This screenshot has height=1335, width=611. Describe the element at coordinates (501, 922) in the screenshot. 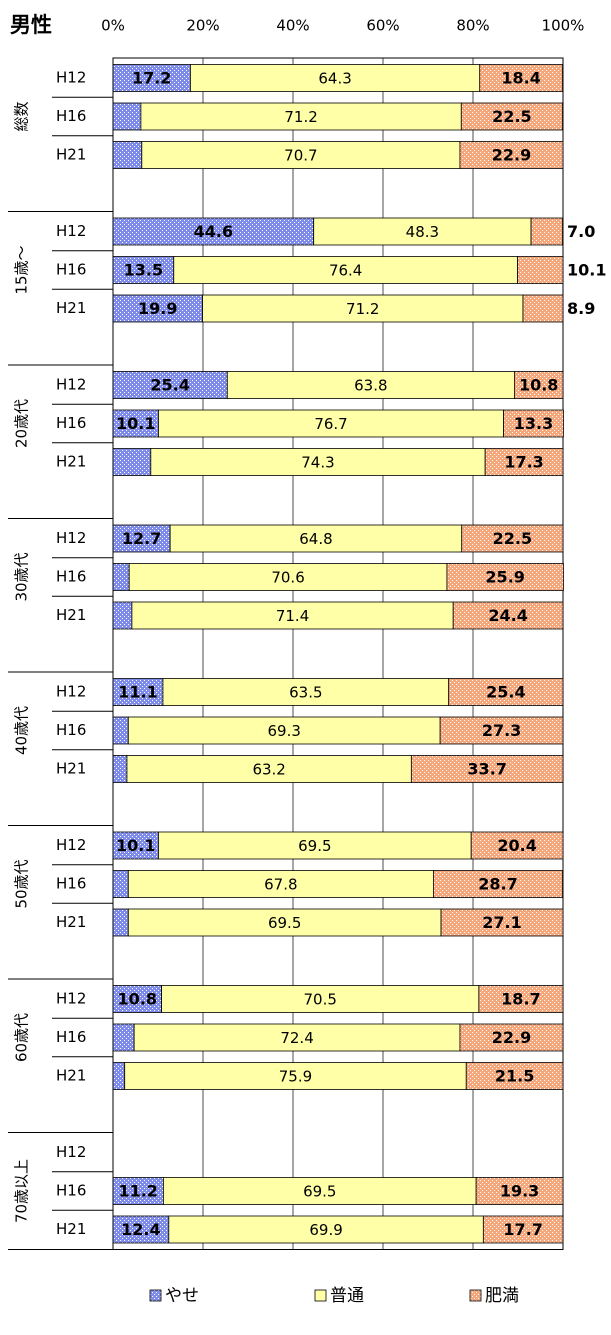

I see `data-label: 27.1` at that location.